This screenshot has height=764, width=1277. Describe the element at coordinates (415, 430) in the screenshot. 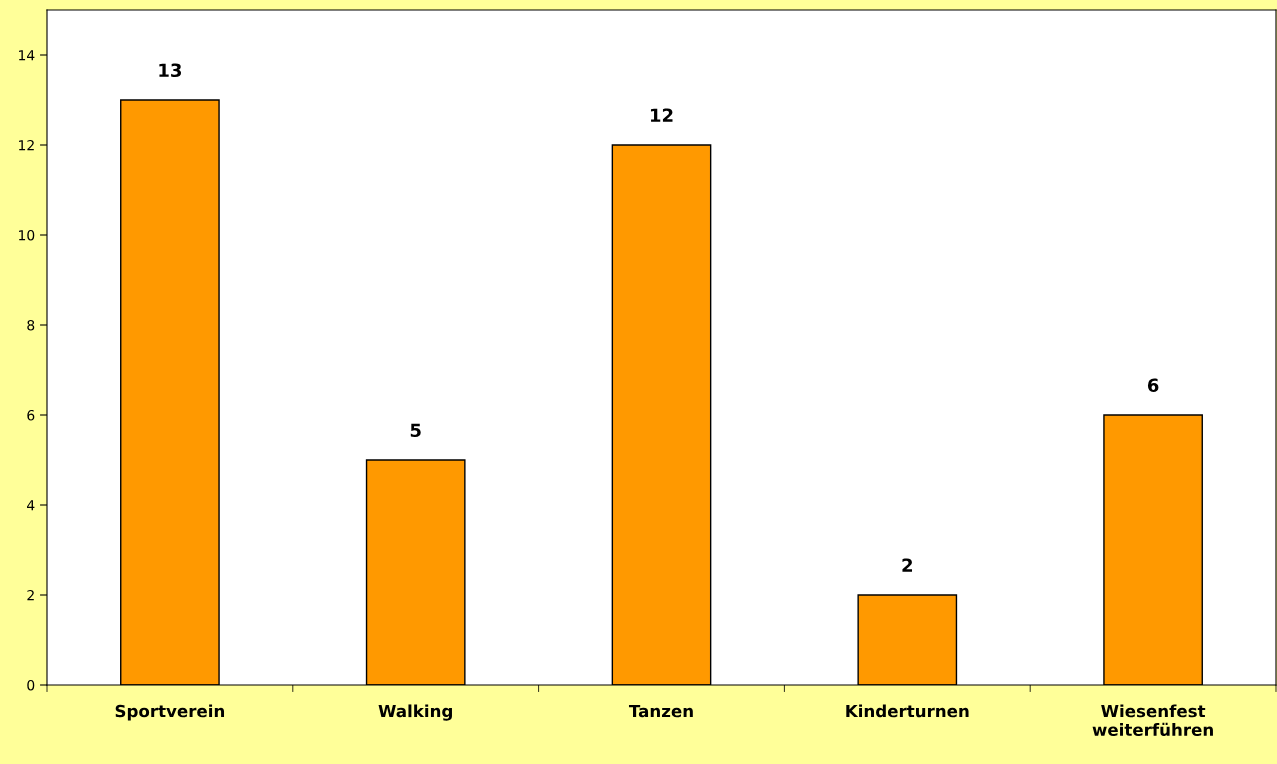

I see `data-label: 5` at that location.